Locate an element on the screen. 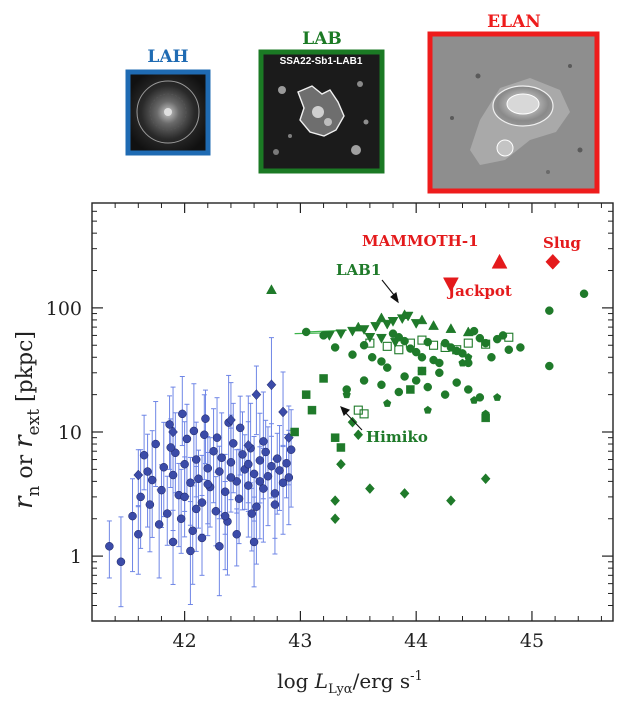 The height and width of the screenshot is (704, 623). annotation-himiko: Himiko is located at coordinates (397, 437).